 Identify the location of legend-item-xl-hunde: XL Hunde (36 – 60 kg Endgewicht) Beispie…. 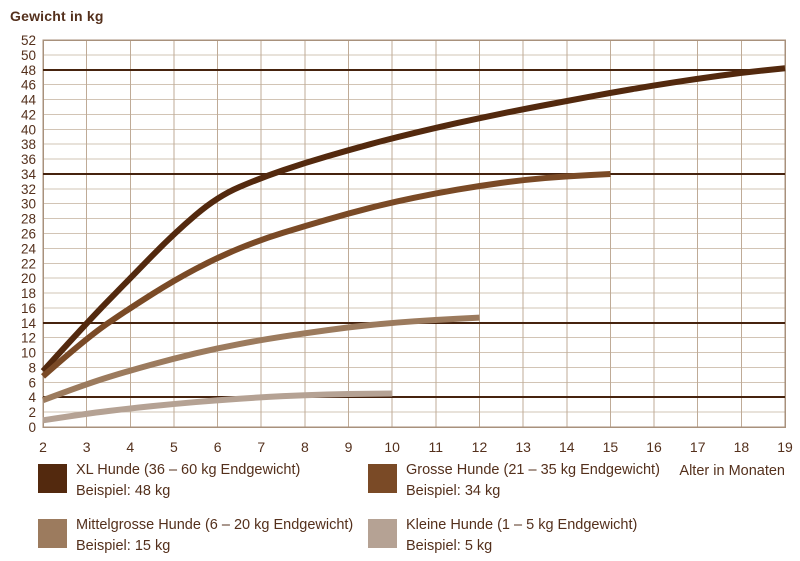
(169, 481).